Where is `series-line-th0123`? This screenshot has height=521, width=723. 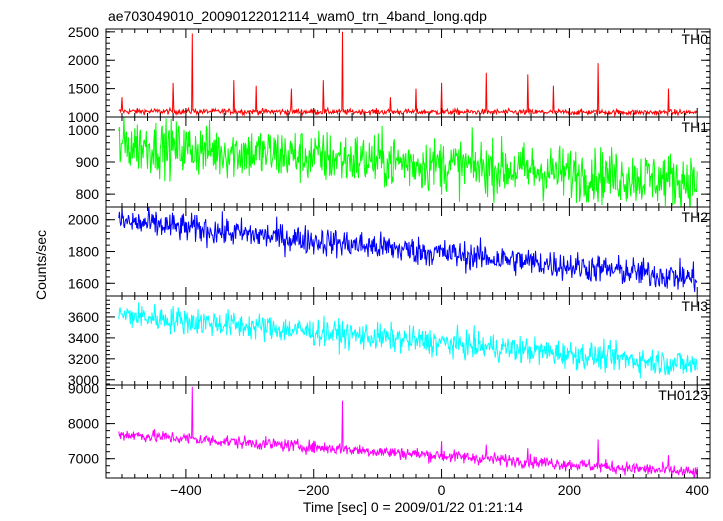 series-line-th0123 is located at coordinates (408, 432).